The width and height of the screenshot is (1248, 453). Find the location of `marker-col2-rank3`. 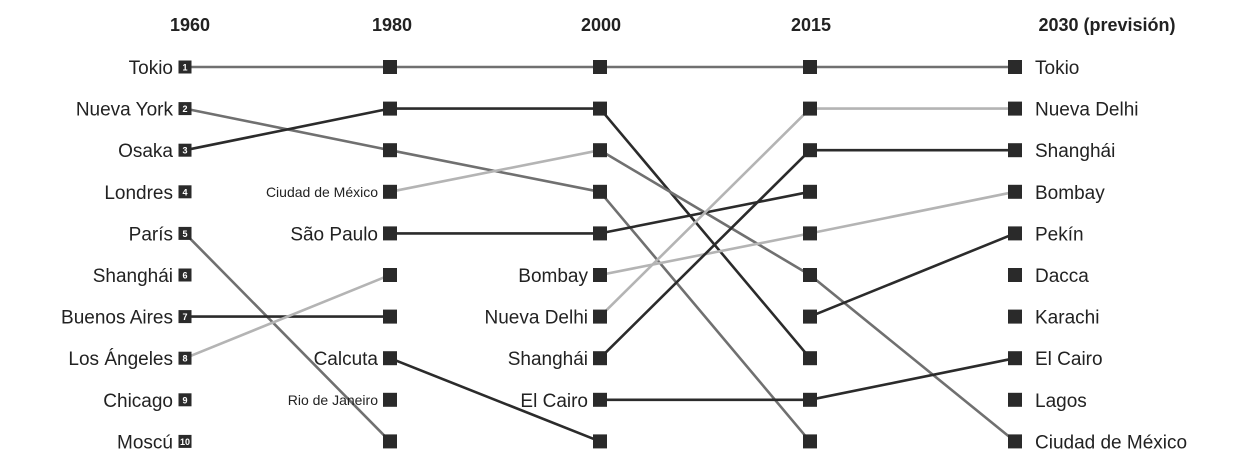

marker-col2-rank3 is located at coordinates (390, 150).